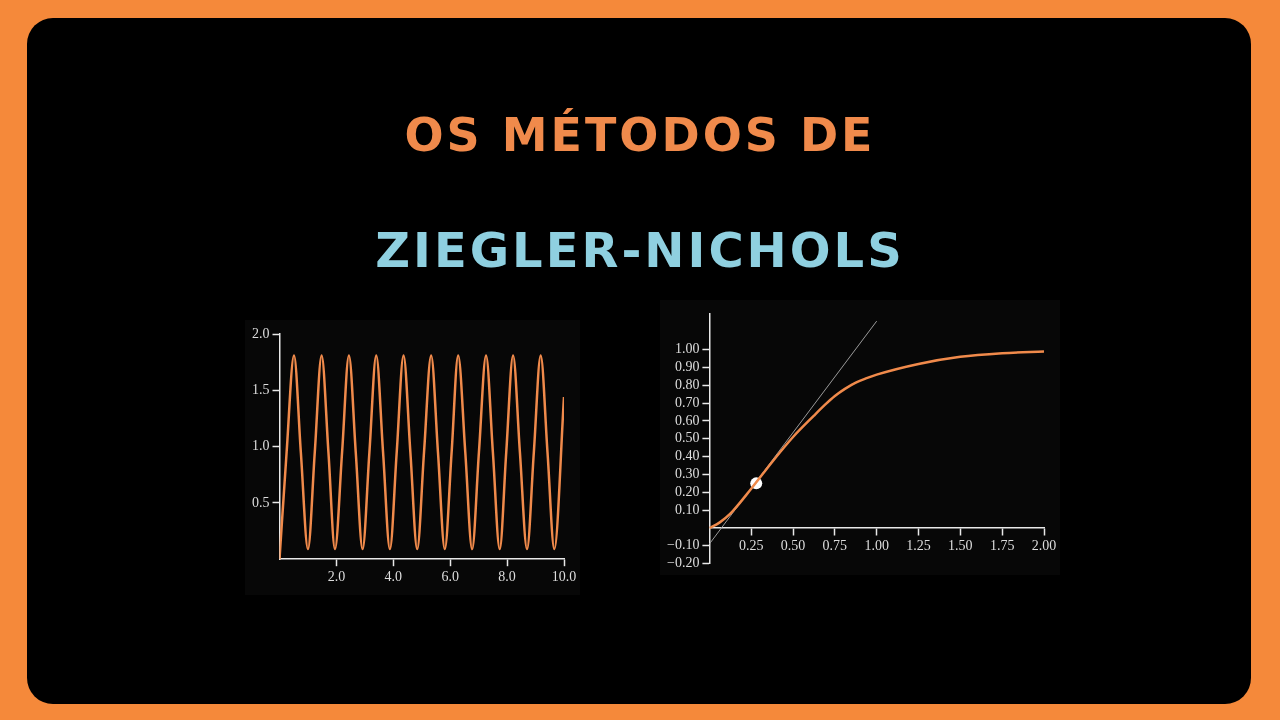 The height and width of the screenshot is (720, 1280). What do you see at coordinates (687, 402) in the screenshot?
I see `y-tick-label: 0.70` at bounding box center [687, 402].